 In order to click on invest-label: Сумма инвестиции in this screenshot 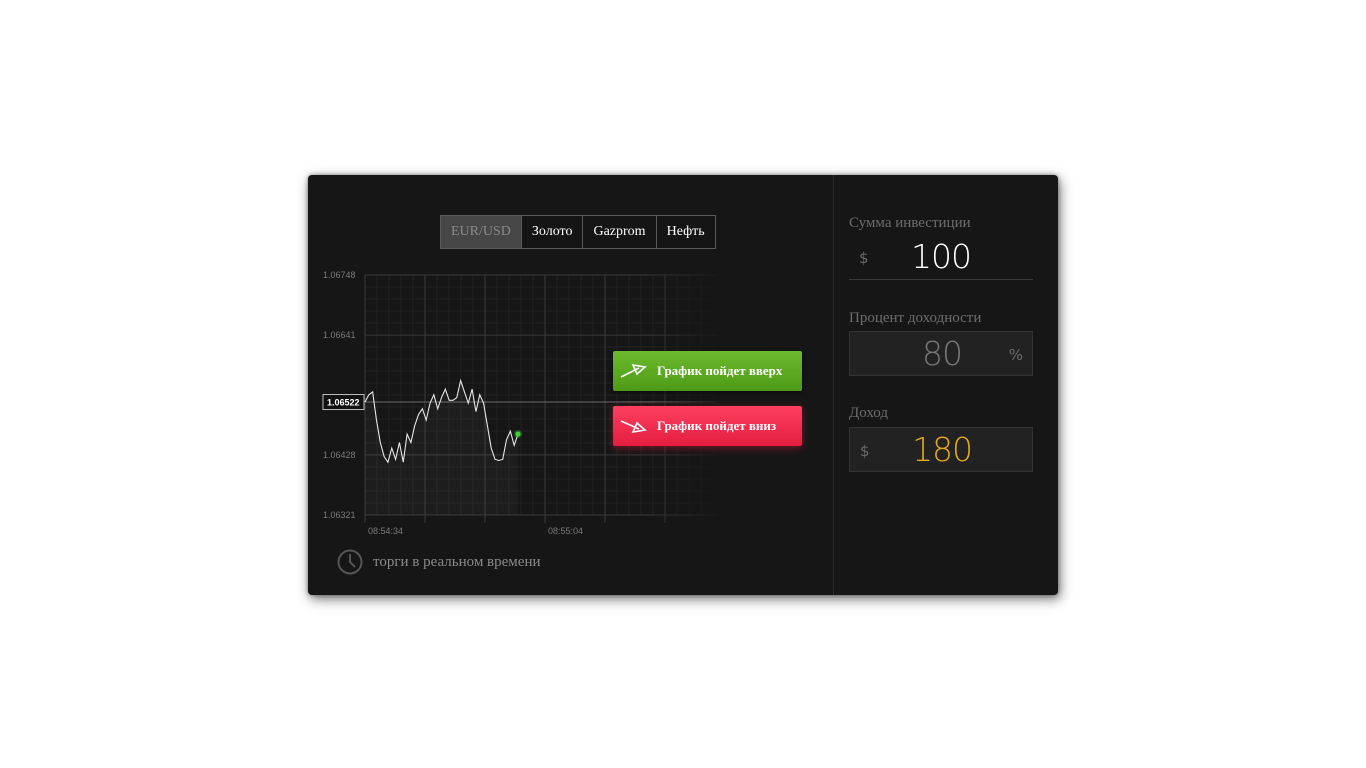, I will do `click(910, 223)`.